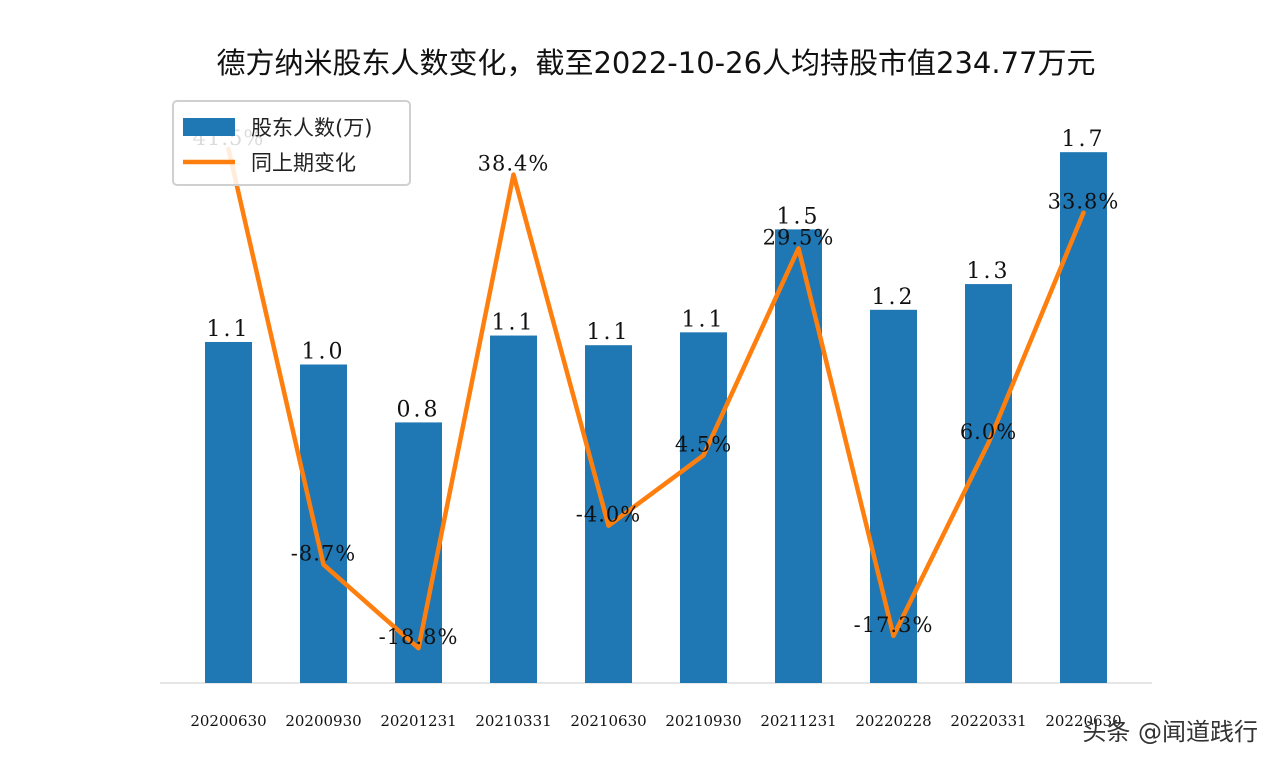 Image resolution: width=1280 pixels, height=768 pixels. Describe the element at coordinates (703, 444) in the screenshot. I see `line-value-label: 4.5%` at that location.